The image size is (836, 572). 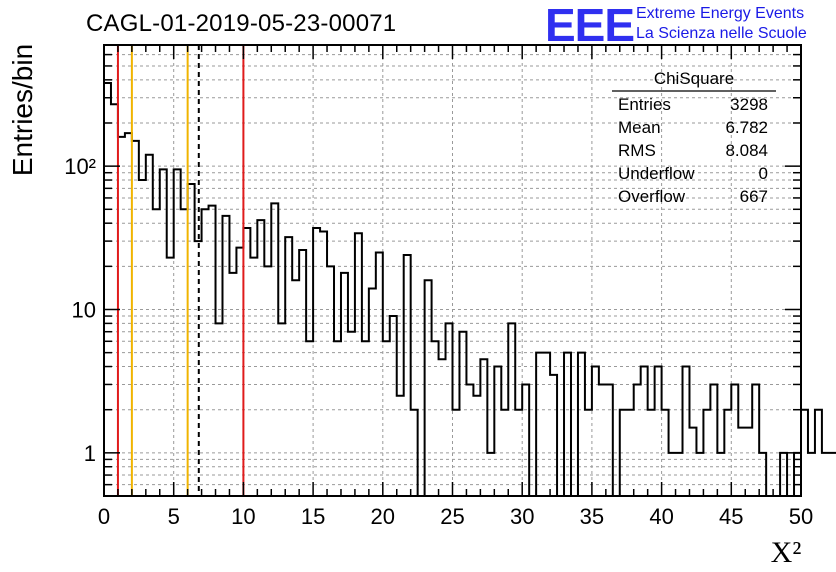 I want to click on x-tick-label: 50, so click(x=801, y=516).